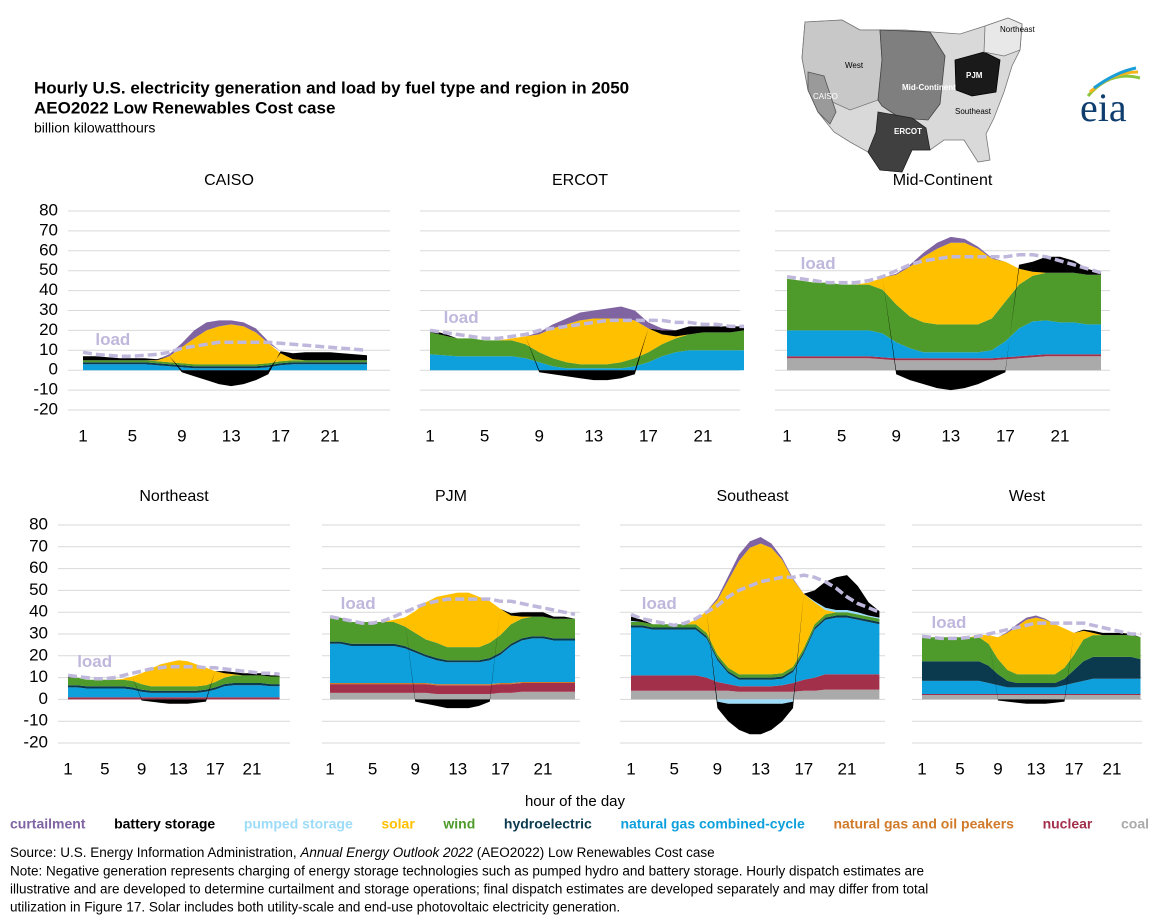 The image size is (1159, 922). Describe the element at coordinates (458, 824) in the screenshot. I see `legend-entry: wind` at that location.